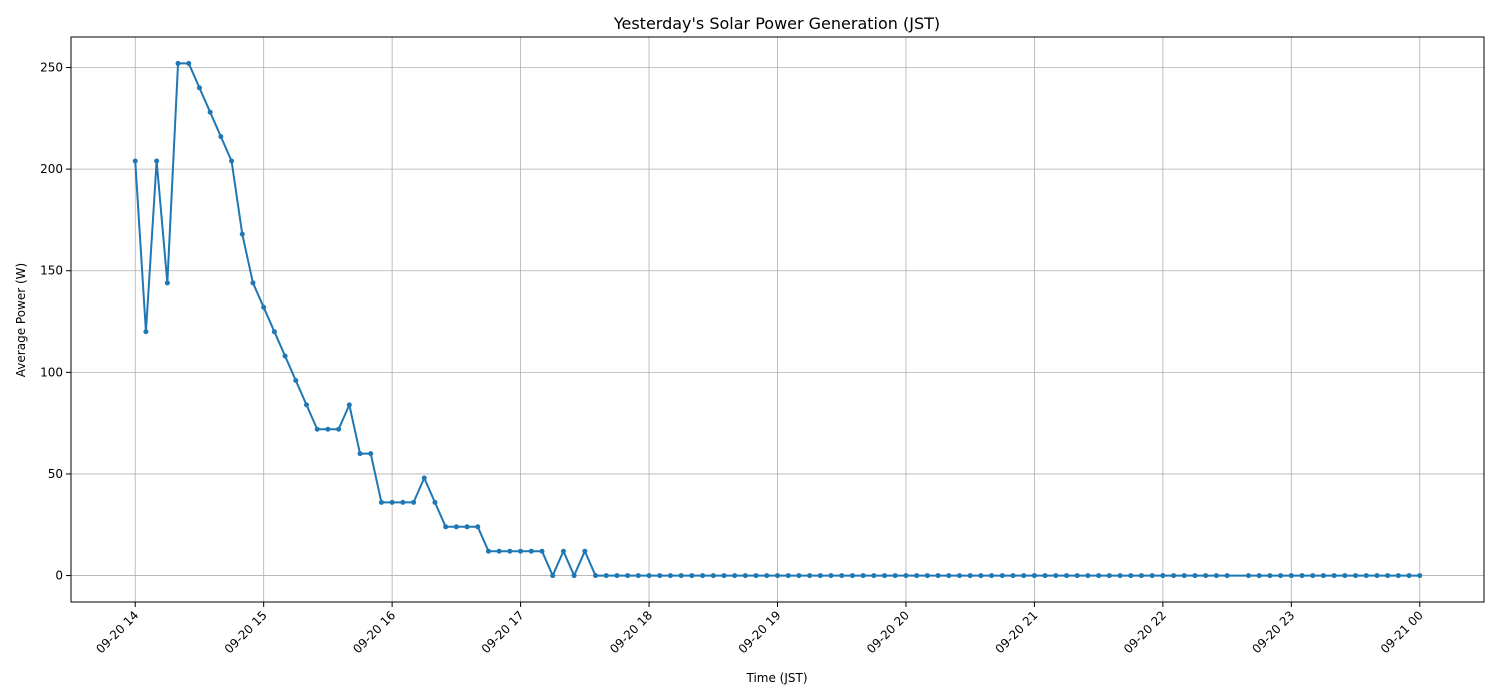  What do you see at coordinates (503, 632) in the screenshot?
I see `x-tick-label: 09-20 17` at bounding box center [503, 632].